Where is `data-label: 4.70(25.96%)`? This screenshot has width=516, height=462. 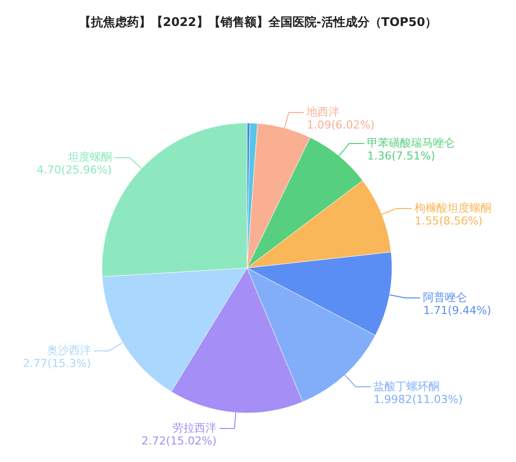 data-label: 4.70(25.96%) is located at coordinates (74, 170).